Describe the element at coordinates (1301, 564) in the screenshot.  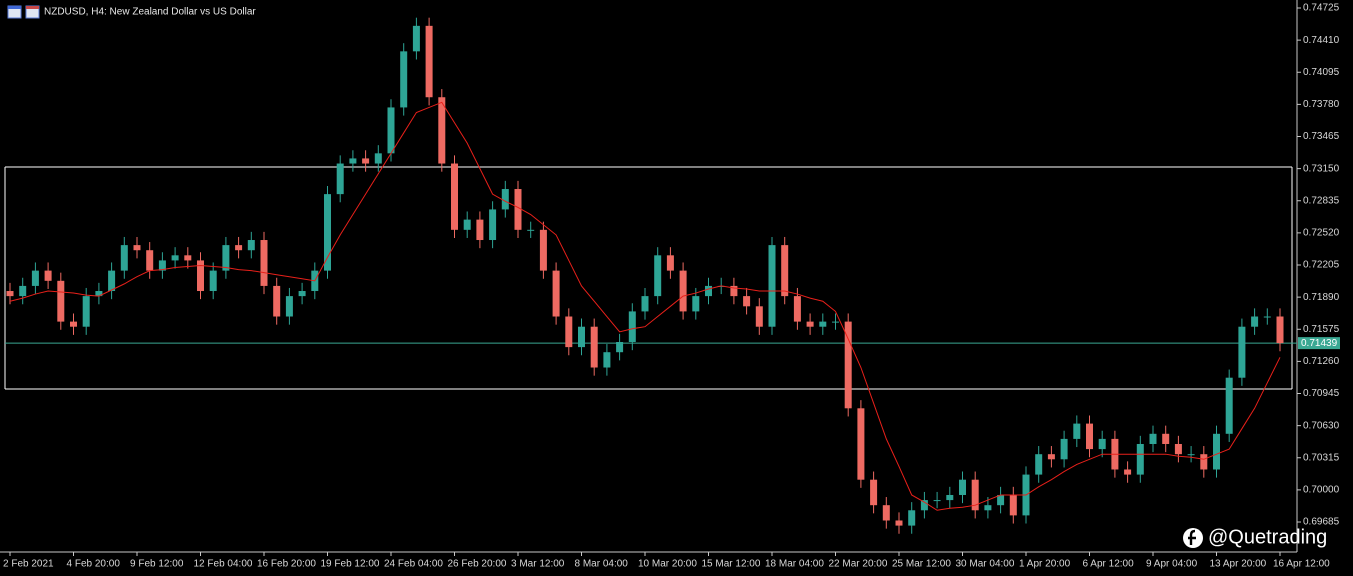
I see `x-tick-label: 16 Apr 12:00` at that location.